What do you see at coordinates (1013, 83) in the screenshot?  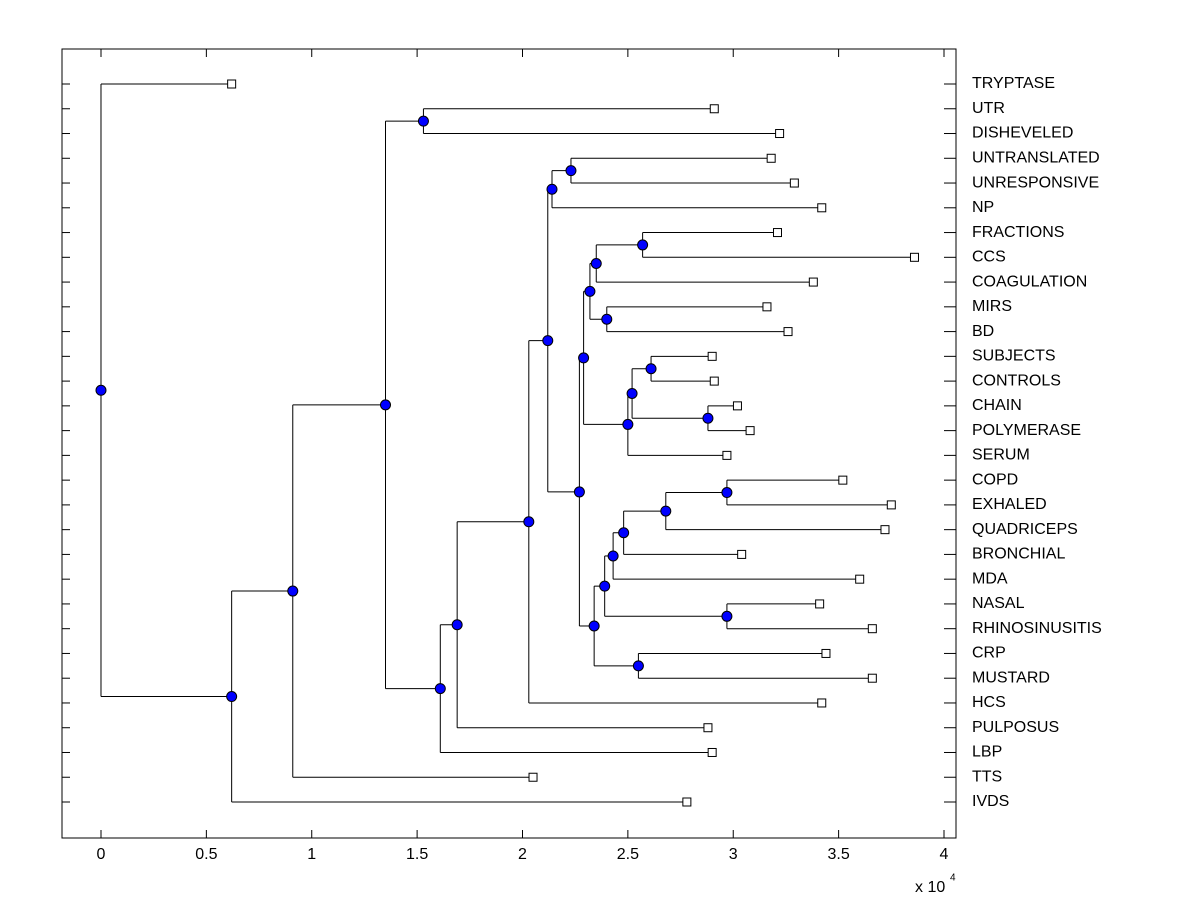 I see `leaf-label: TRYPTASE` at bounding box center [1013, 83].